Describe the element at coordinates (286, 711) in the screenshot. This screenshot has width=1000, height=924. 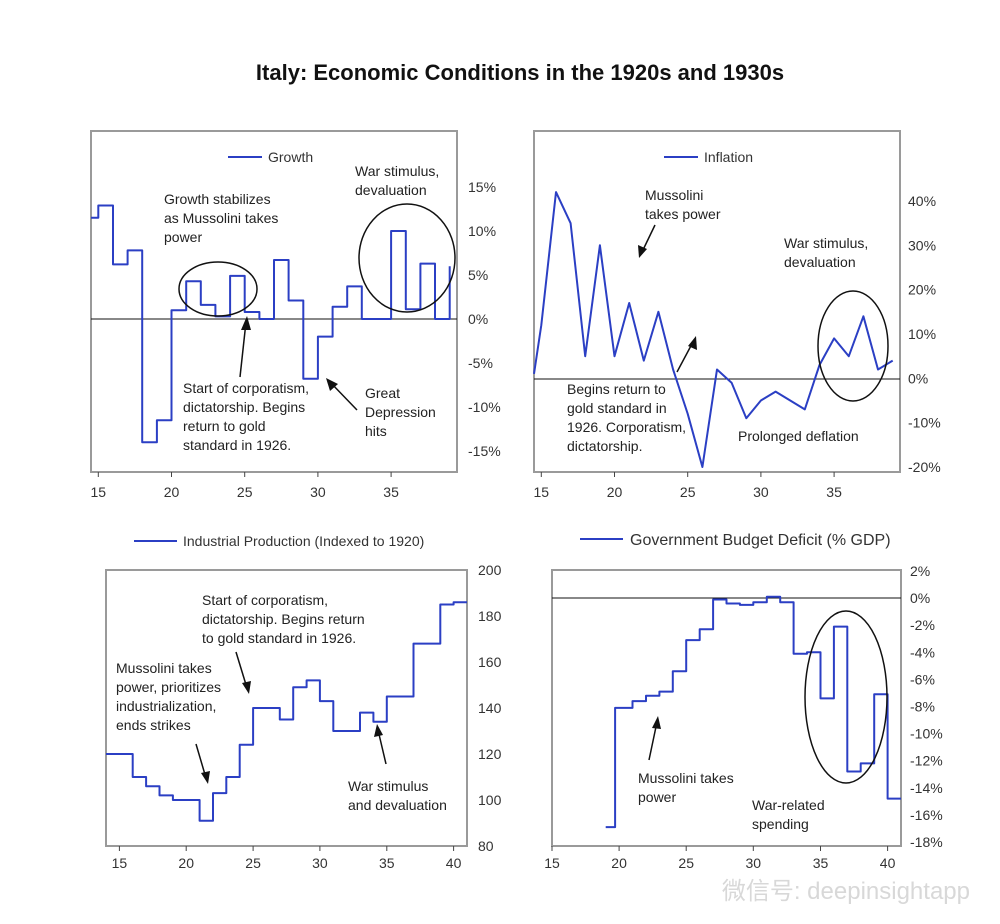
I see `industrial-production-line` at that location.